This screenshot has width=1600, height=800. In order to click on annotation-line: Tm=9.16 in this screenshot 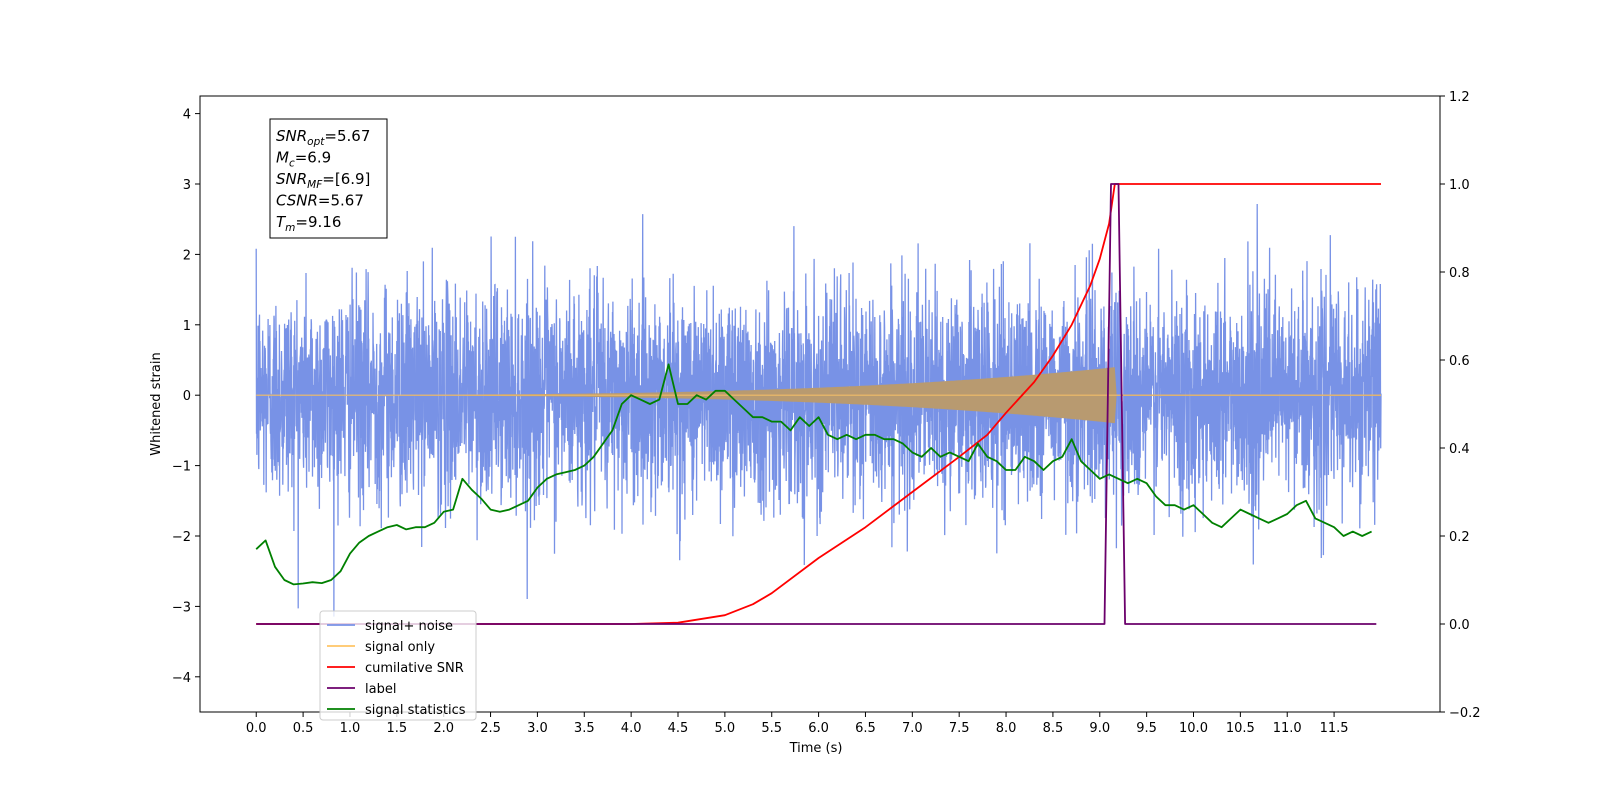, I will do `click(308, 223)`.